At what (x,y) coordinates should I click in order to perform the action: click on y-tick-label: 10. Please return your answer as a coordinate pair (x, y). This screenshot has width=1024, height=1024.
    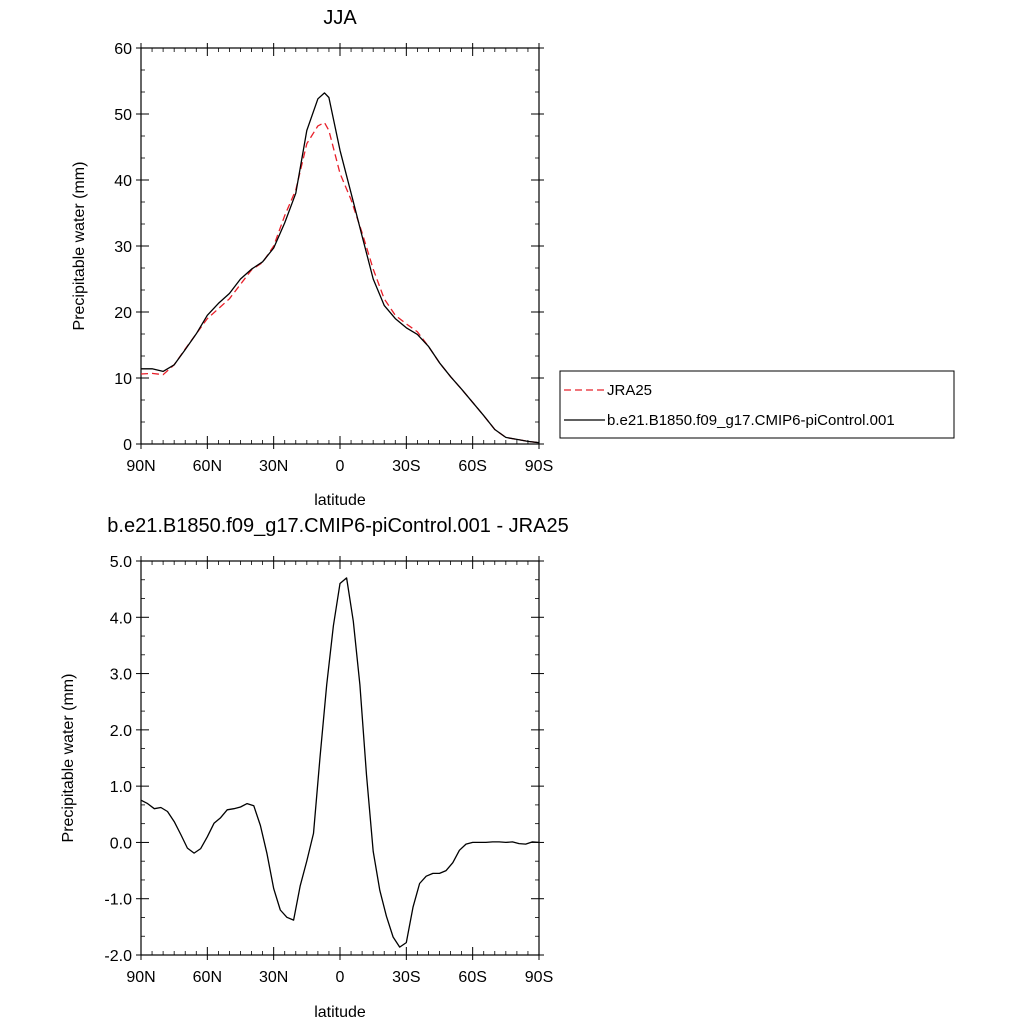
    Looking at the image, I should click on (123, 379).